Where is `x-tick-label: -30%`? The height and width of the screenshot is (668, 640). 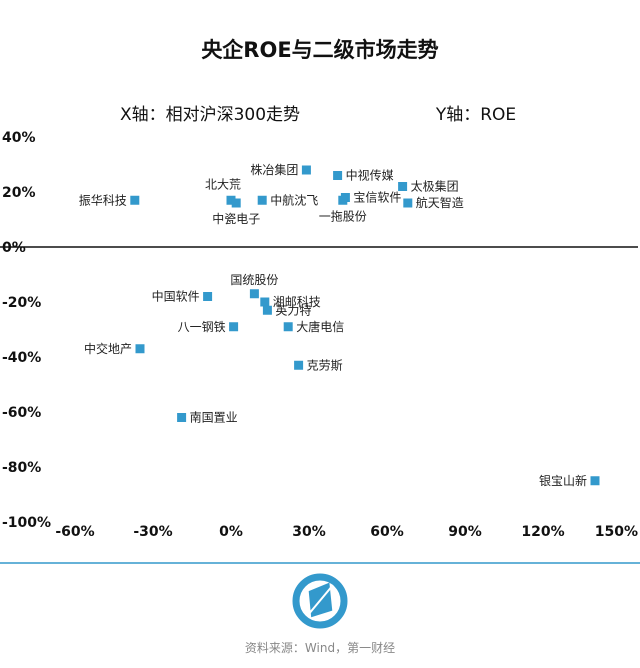
x-tick-label: -30% is located at coordinates (152, 532).